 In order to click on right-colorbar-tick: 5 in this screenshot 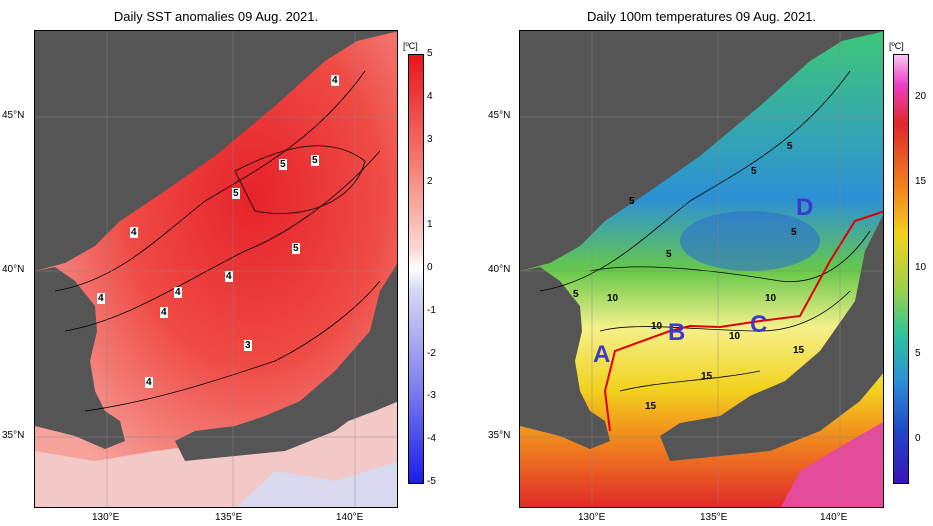, I will do `click(918, 353)`.